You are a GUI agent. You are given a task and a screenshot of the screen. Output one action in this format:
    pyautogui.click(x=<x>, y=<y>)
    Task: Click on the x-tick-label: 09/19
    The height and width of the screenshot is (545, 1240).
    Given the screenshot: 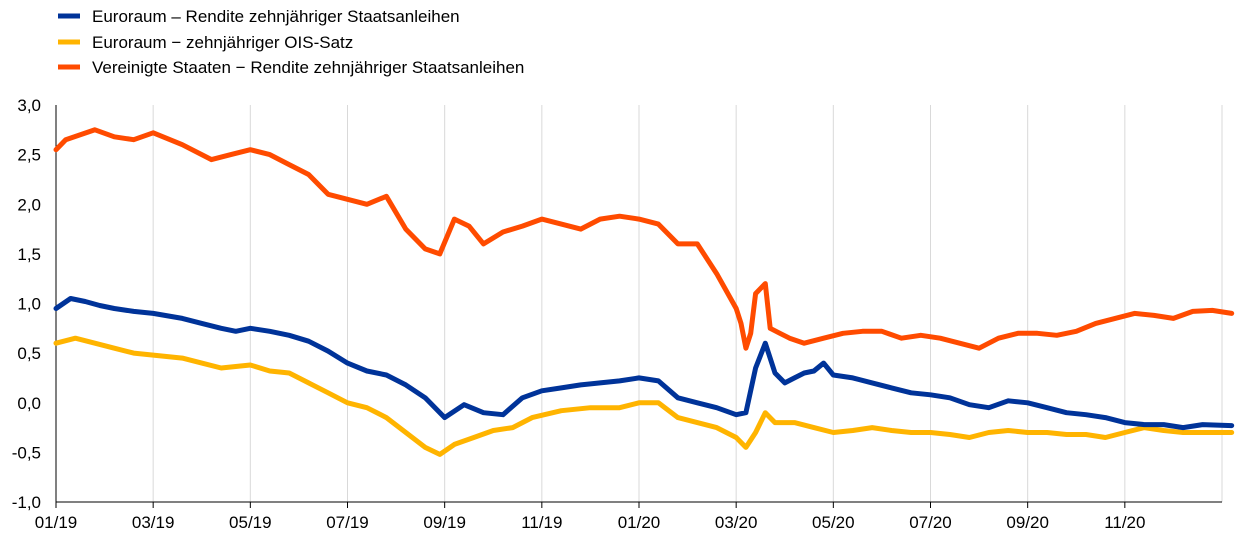 What is the action you would take?
    pyautogui.click(x=444, y=522)
    